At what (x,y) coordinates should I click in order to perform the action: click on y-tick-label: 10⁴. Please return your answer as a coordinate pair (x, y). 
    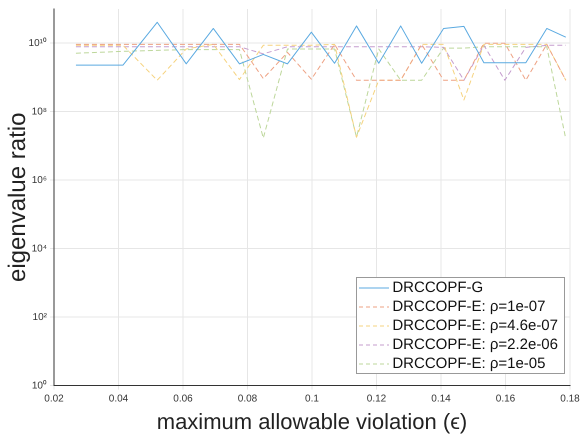
    Looking at the image, I should click on (39, 248).